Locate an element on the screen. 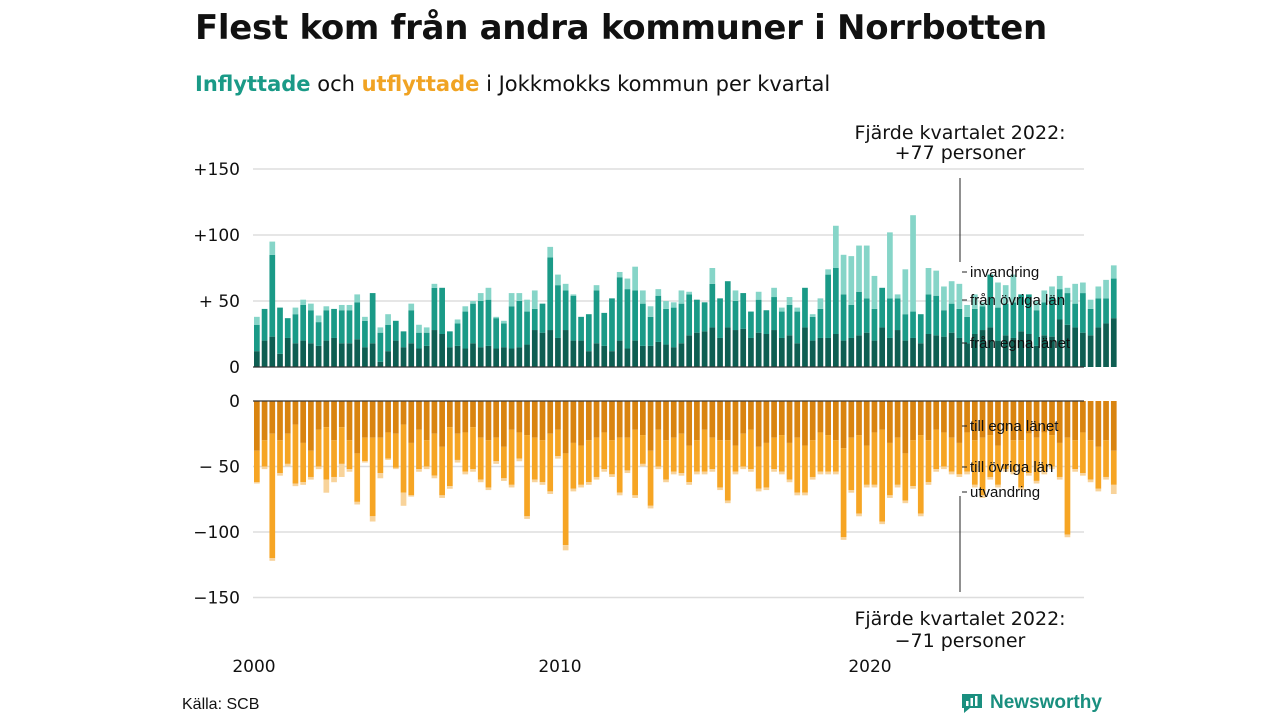 The width and height of the screenshot is (1280, 720). legend-label-till-egna-lanet: till egna länet is located at coordinates (1014, 426).